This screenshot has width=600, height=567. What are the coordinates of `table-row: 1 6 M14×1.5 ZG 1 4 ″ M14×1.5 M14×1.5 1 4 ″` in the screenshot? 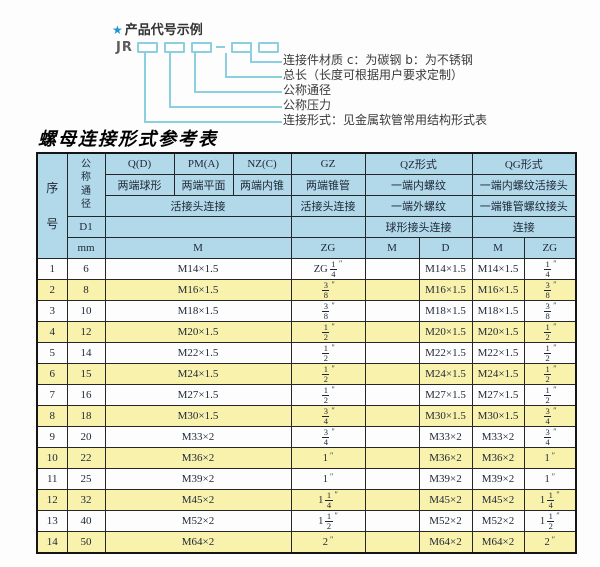 It's located at (306, 269).